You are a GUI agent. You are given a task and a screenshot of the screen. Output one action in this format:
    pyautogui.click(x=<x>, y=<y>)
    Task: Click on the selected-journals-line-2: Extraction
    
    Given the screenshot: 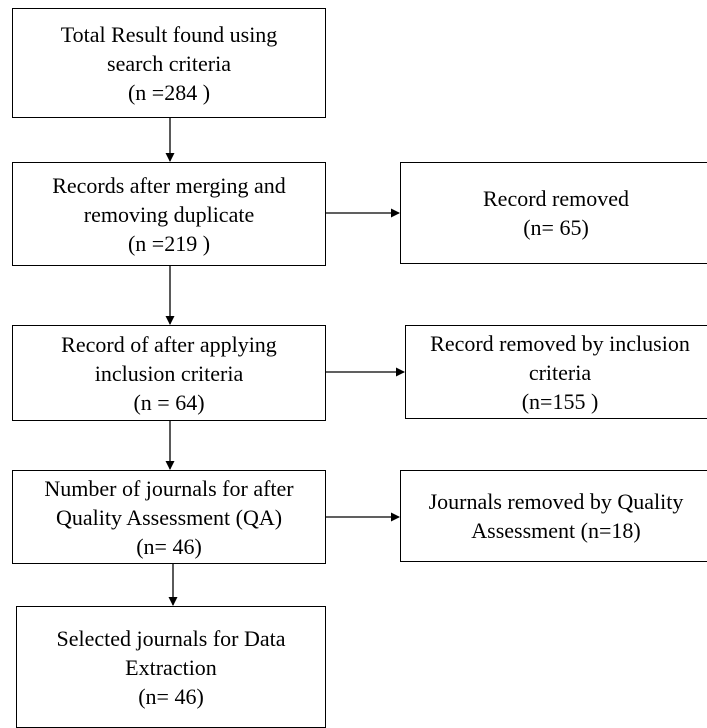 What is the action you would take?
    pyautogui.click(x=171, y=667)
    